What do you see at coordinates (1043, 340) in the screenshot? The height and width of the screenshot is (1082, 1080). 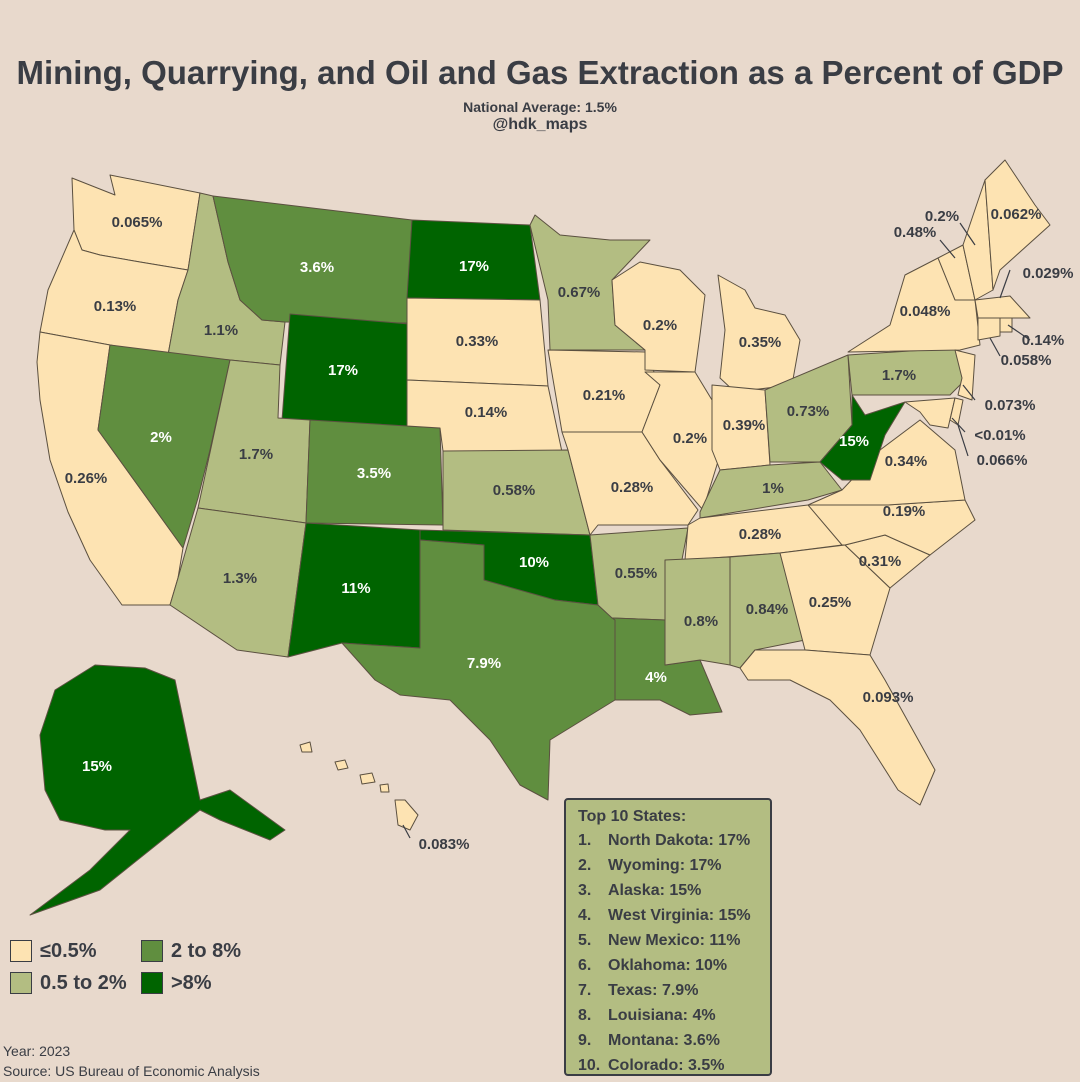 I see `state-label-rhode-island: 0.14%` at bounding box center [1043, 340].